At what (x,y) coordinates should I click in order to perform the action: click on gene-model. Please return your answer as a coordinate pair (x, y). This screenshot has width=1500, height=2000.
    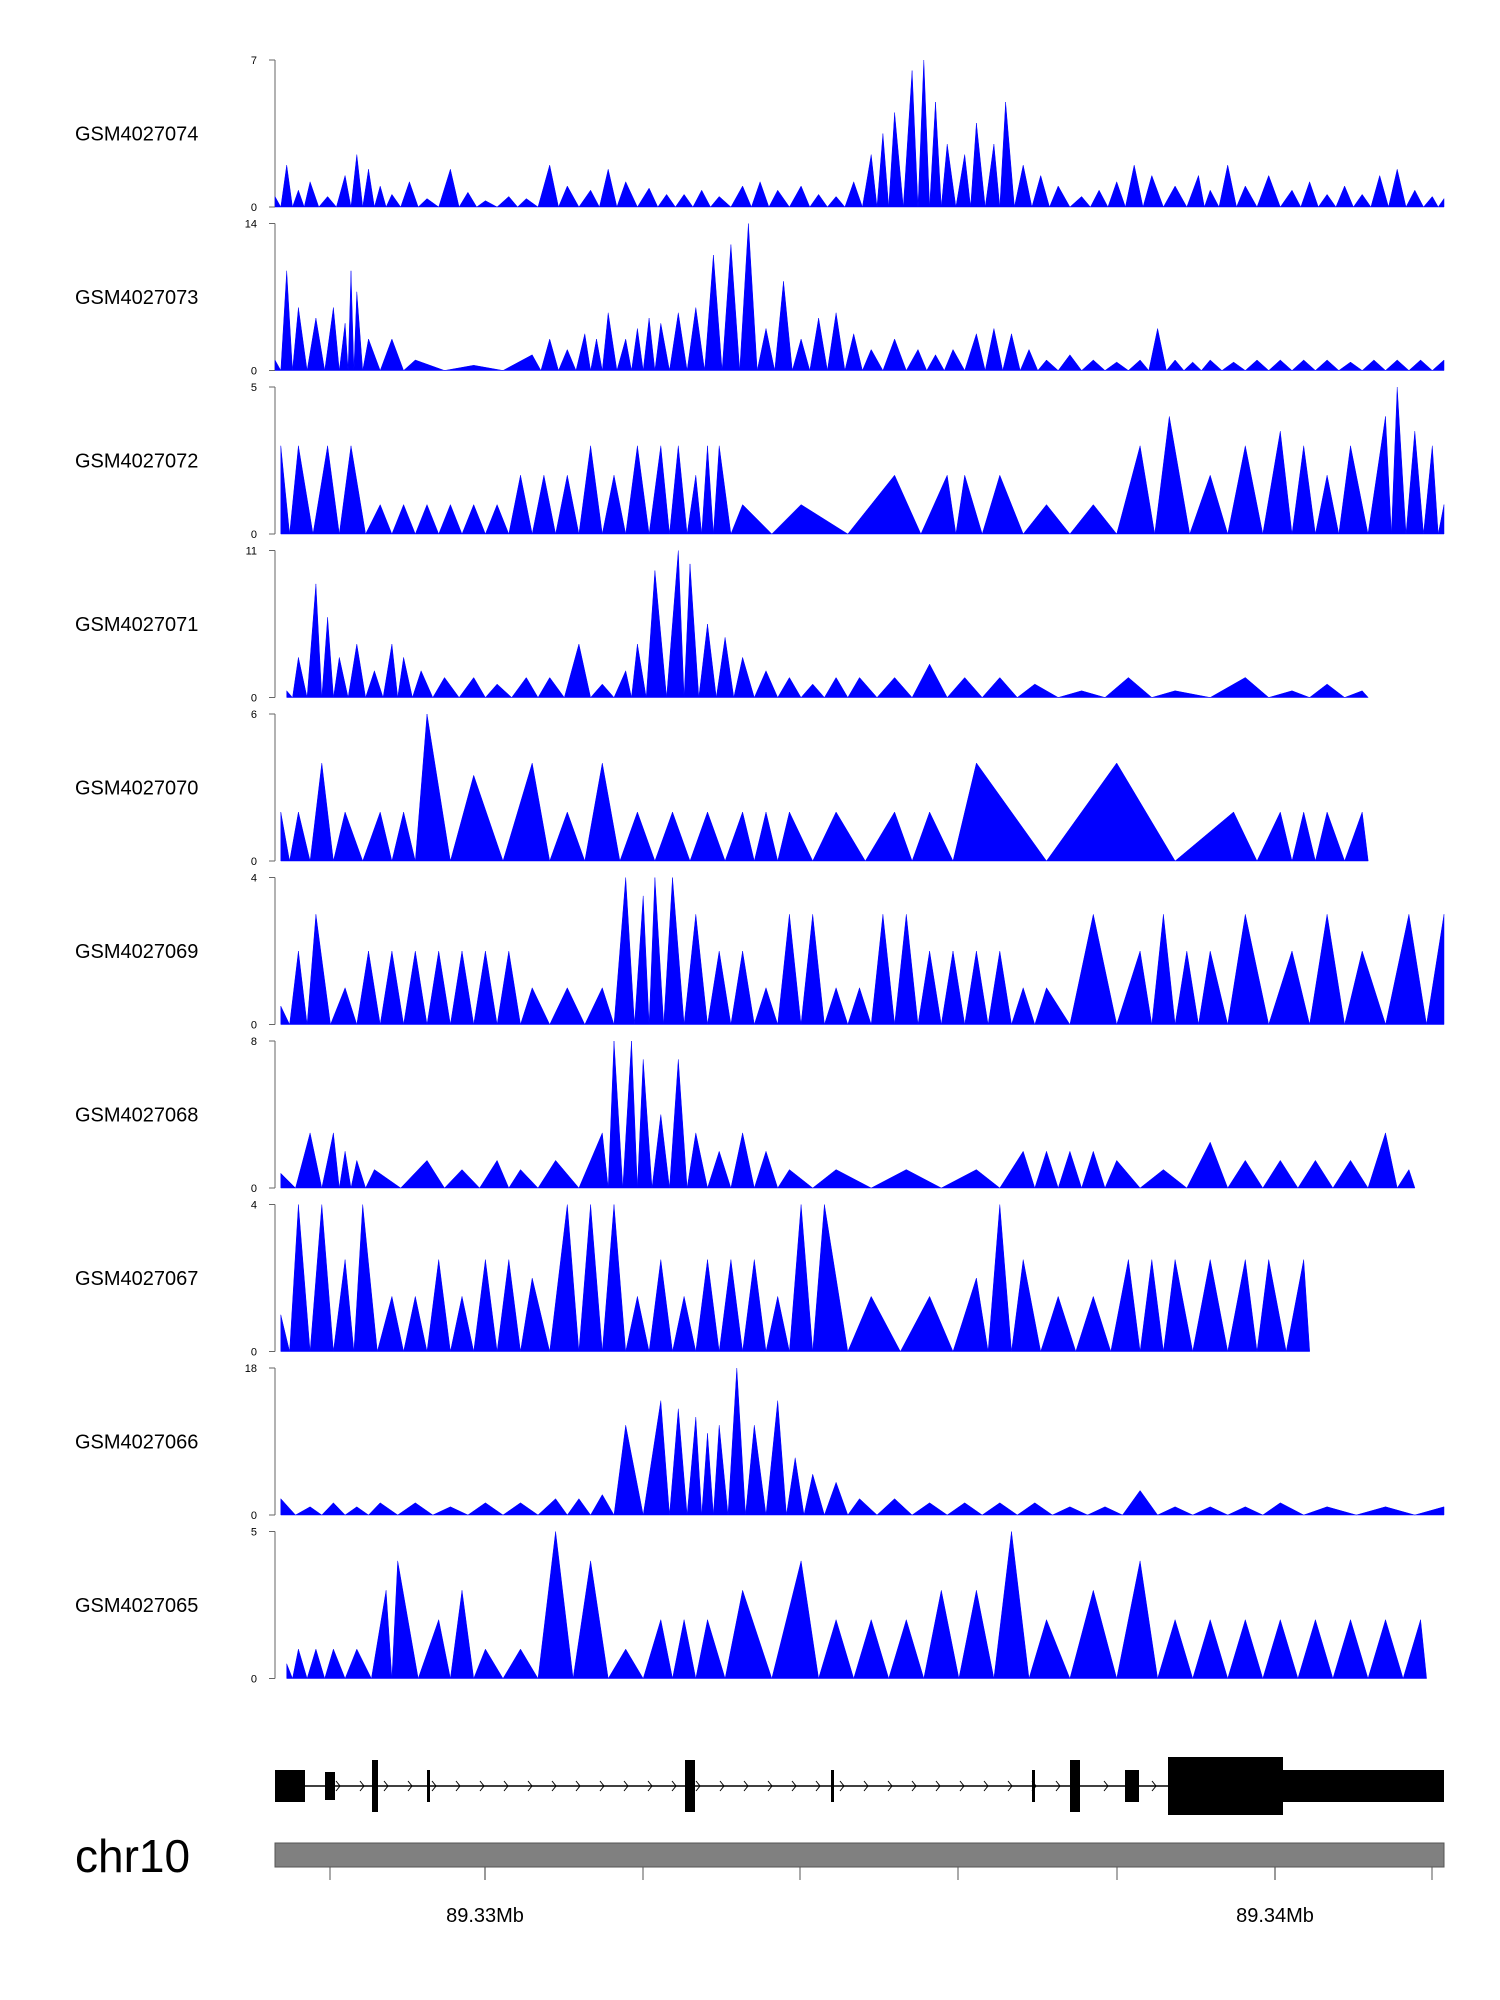
    Looking at the image, I should click on (859, 1786).